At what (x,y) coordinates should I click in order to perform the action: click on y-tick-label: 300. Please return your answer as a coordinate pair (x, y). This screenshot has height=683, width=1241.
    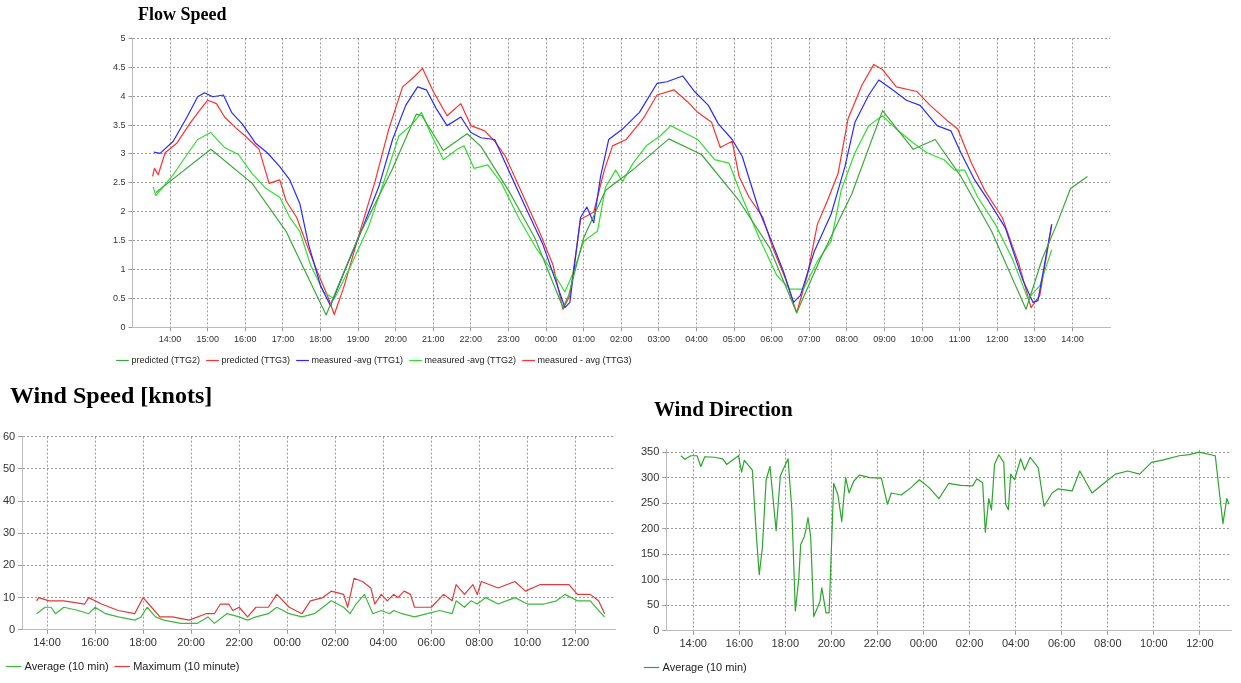
    Looking at the image, I should click on (650, 476).